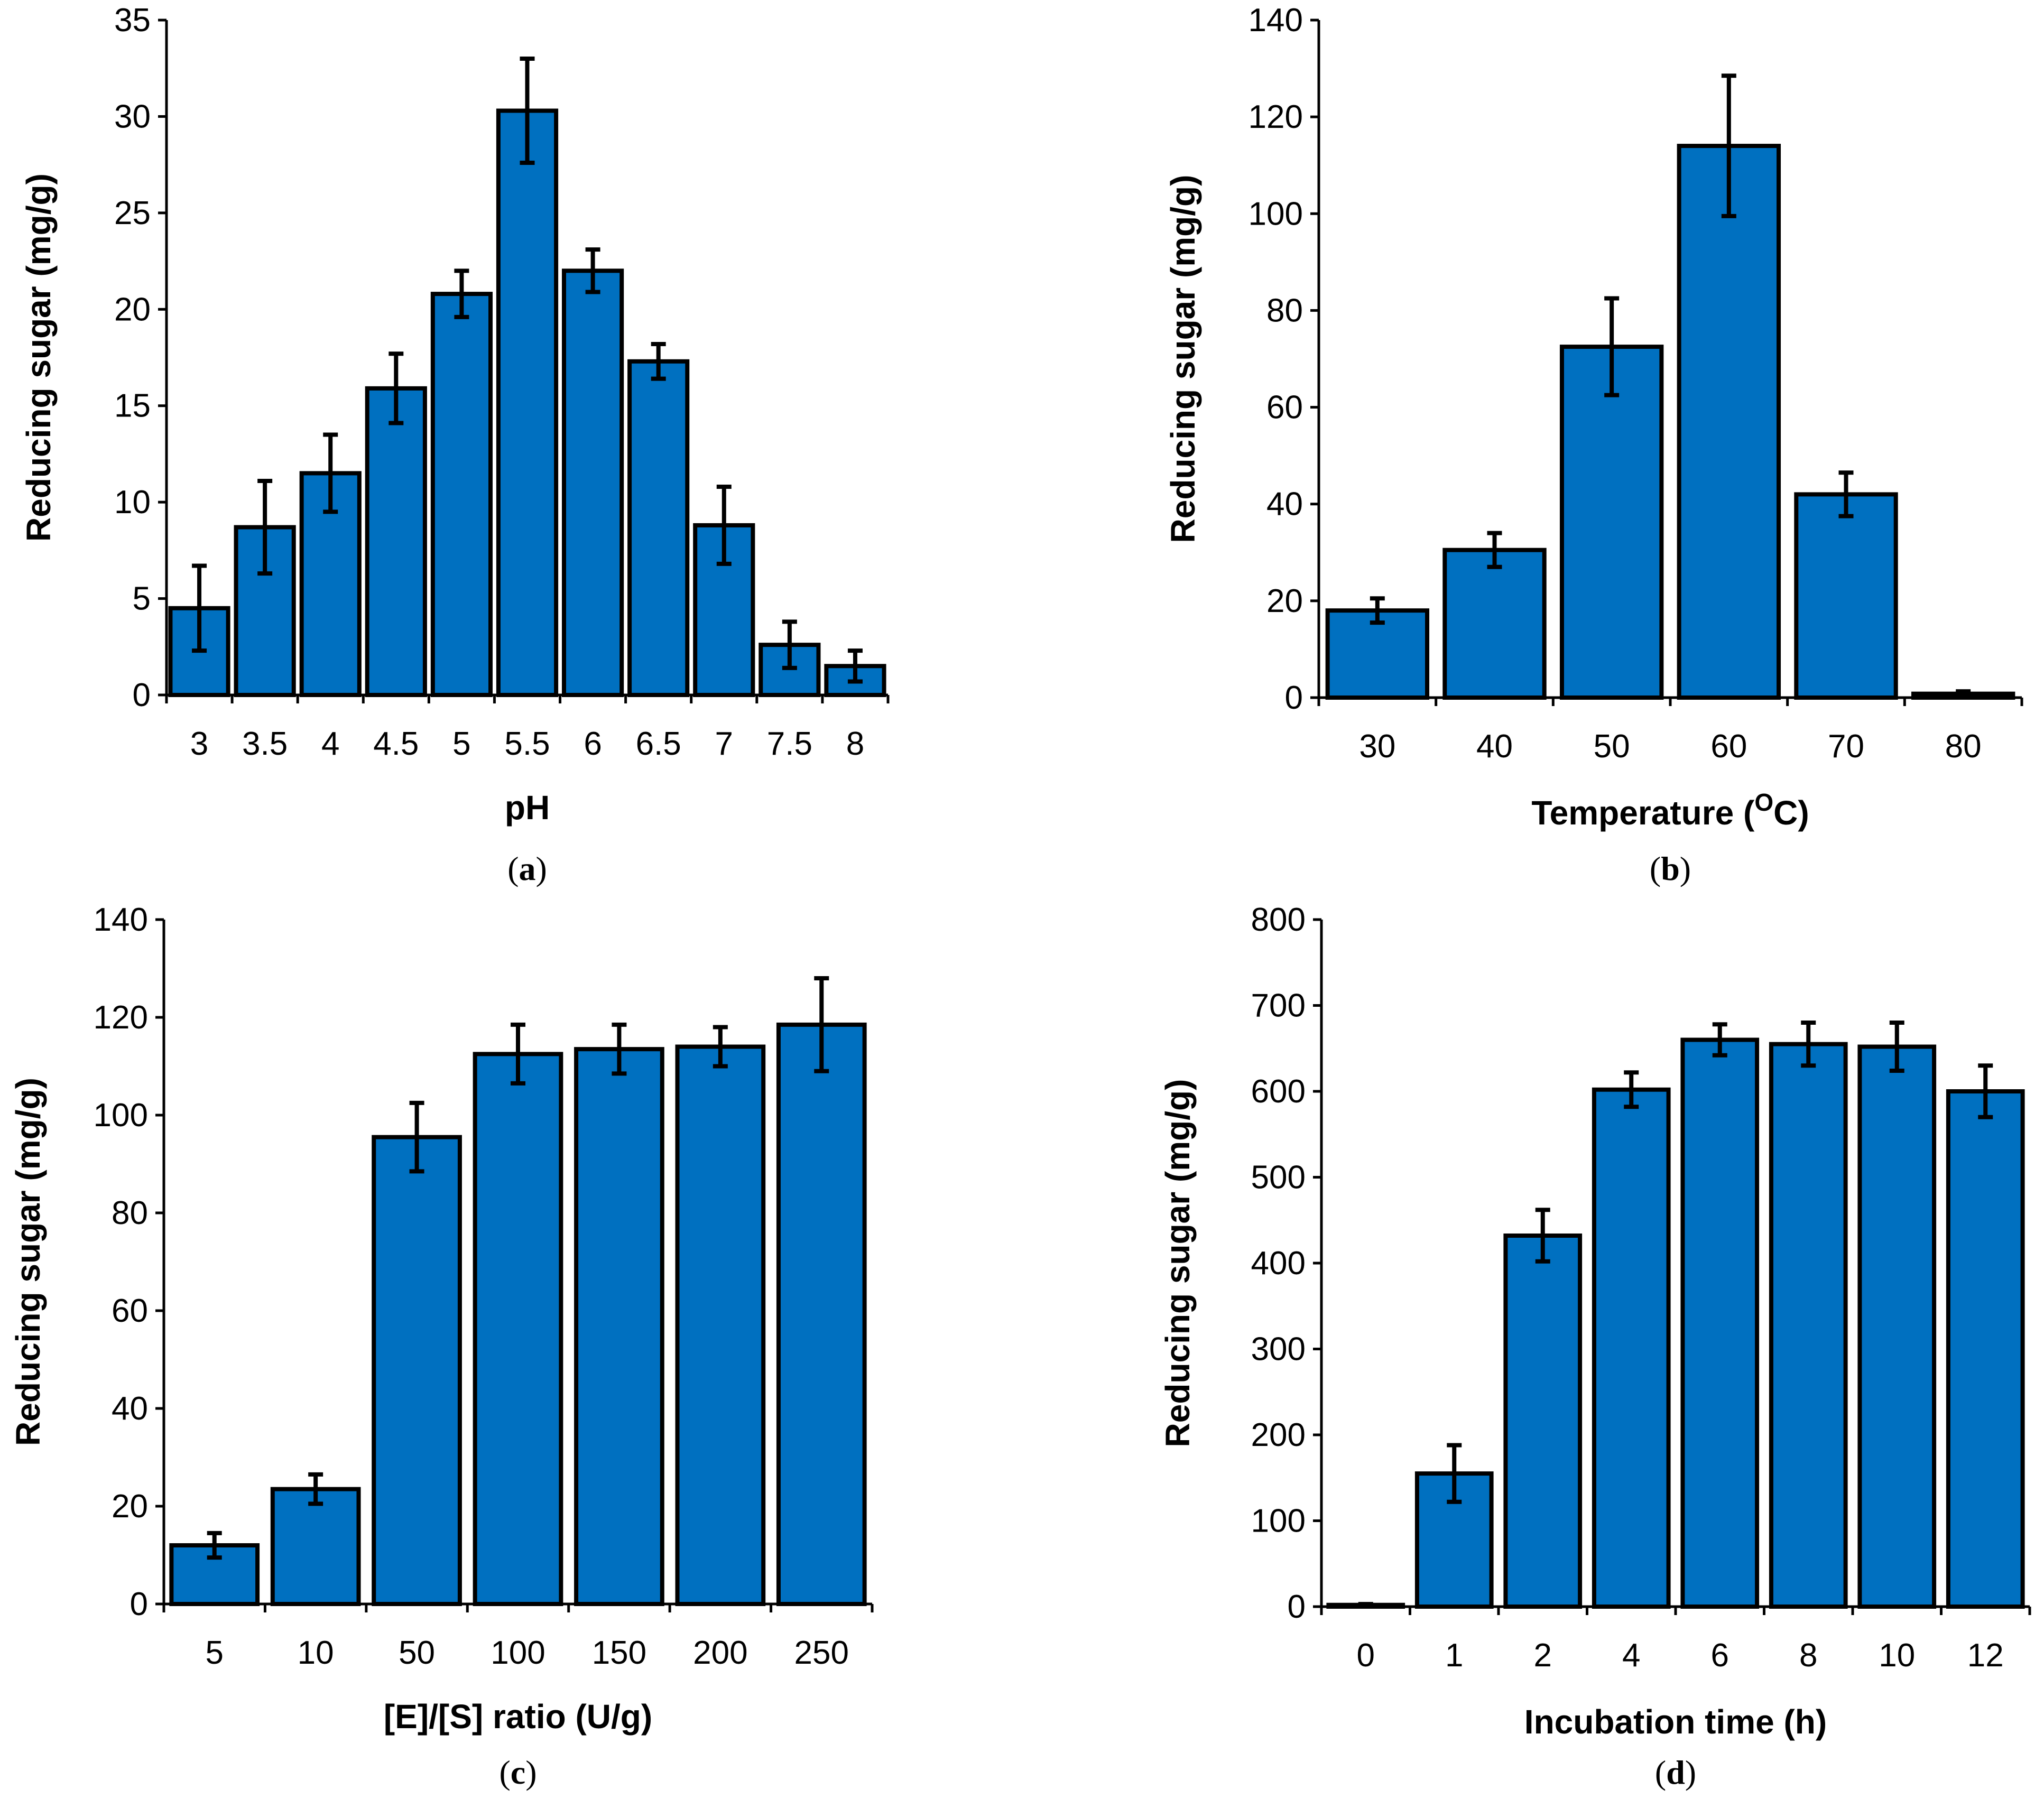  I want to click on x-tick-label-c-50: 50, so click(417, 1653).